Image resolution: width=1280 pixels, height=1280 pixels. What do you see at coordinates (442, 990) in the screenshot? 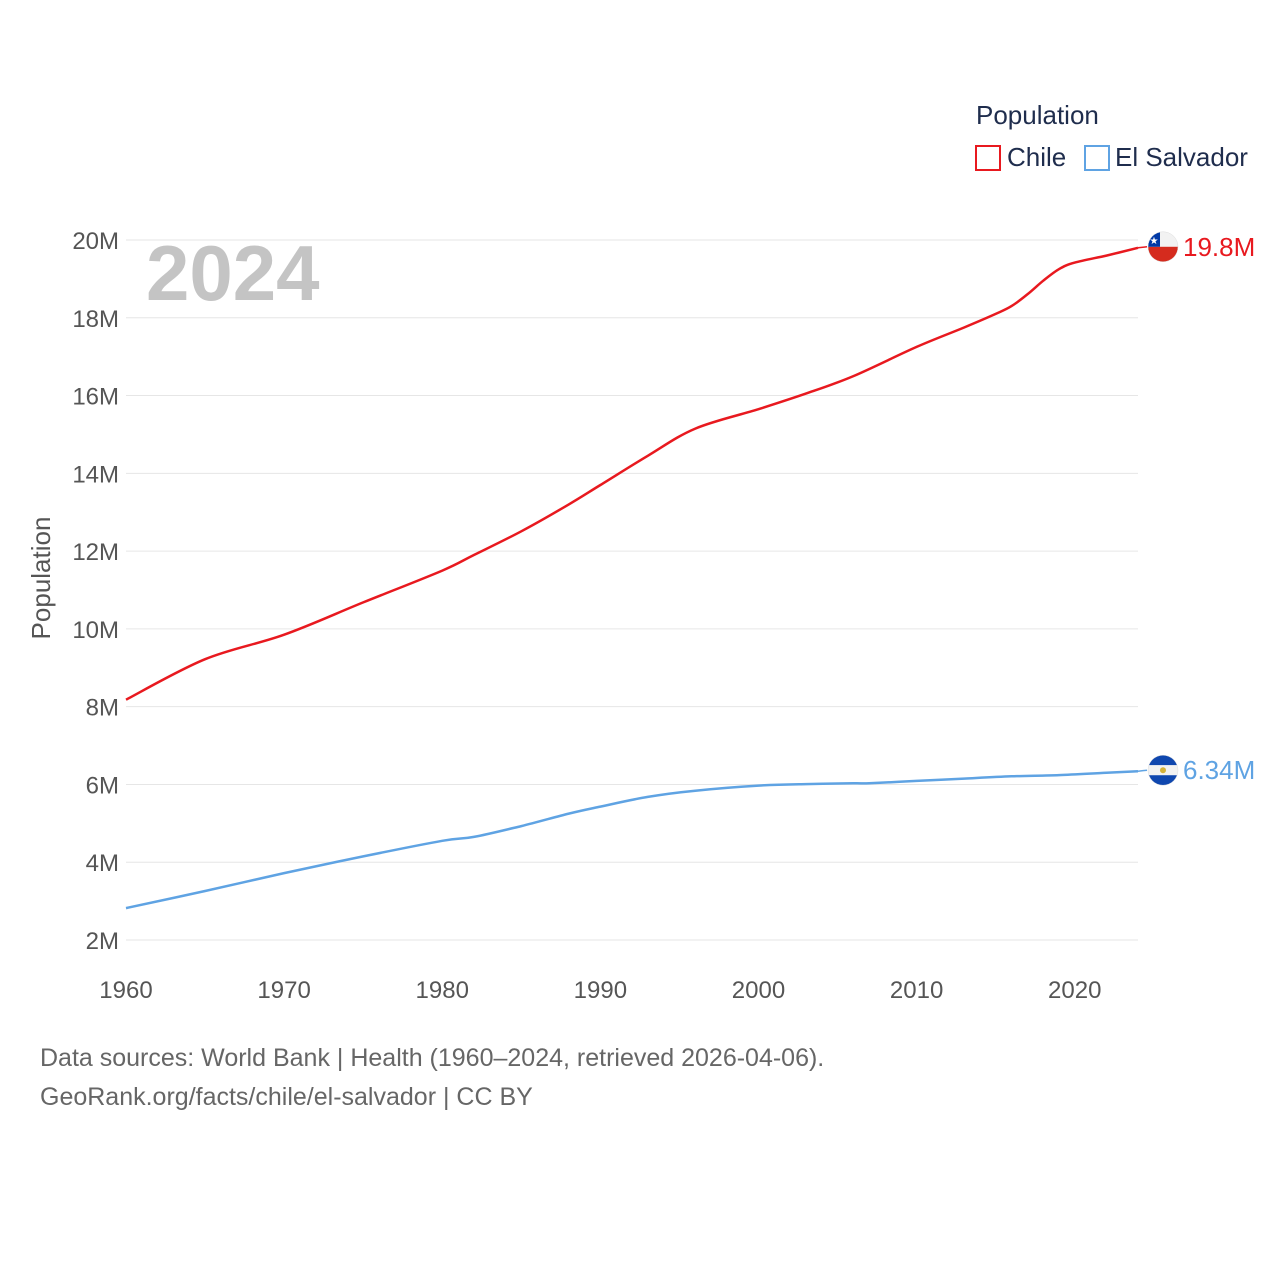
I see `x-tick-label: 1980` at bounding box center [442, 990].